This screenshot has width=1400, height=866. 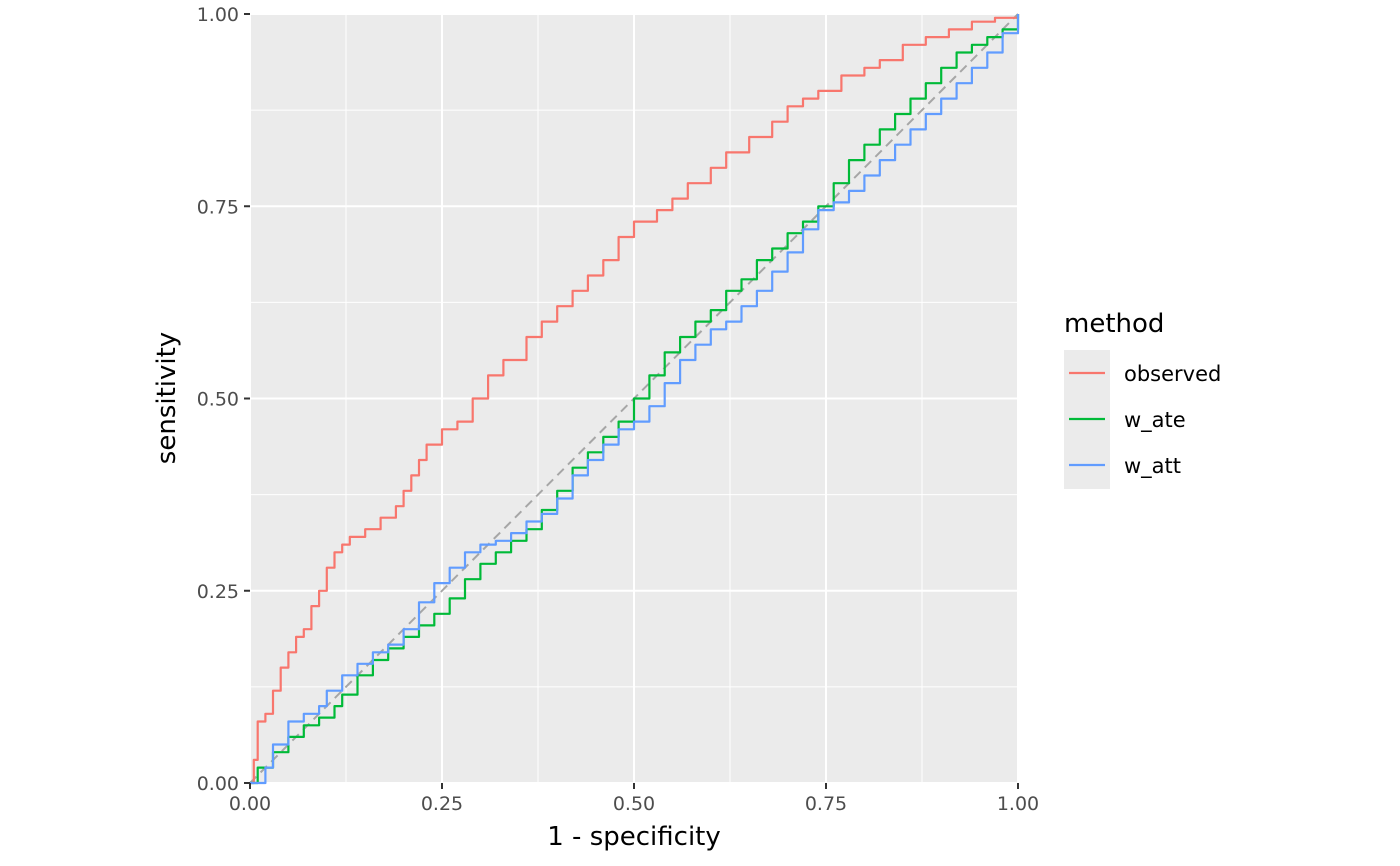 What do you see at coordinates (634, 804) in the screenshot?
I see `x-tick-label: 0.50` at bounding box center [634, 804].